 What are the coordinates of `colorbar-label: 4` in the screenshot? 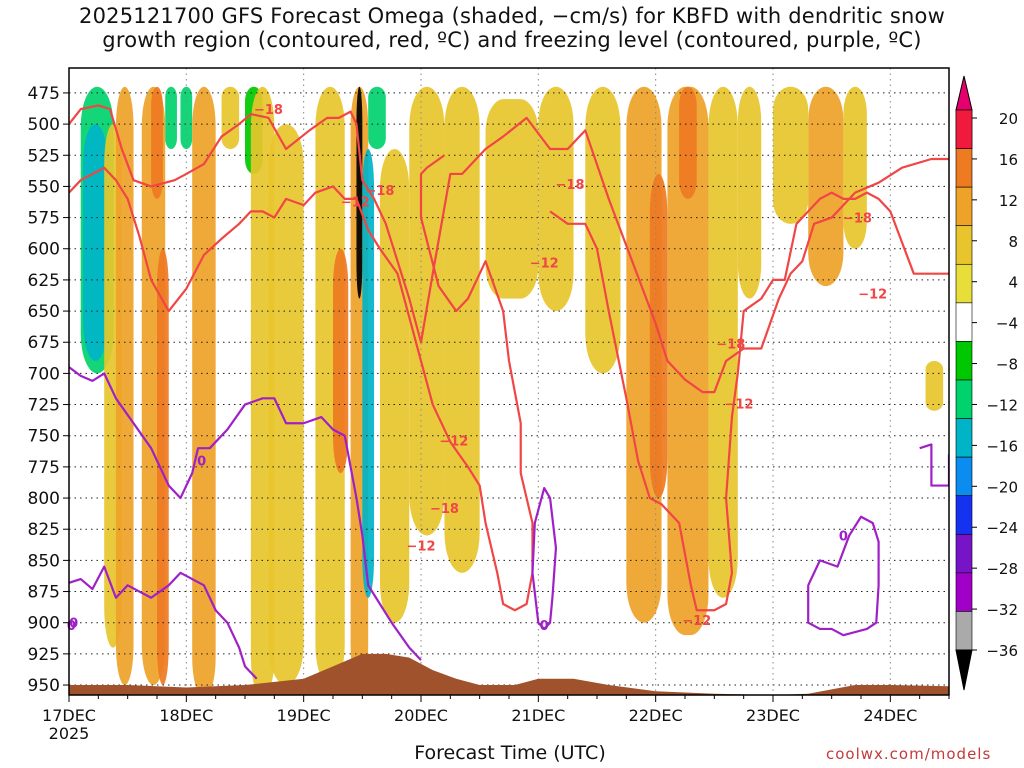 It's located at (1013, 283).